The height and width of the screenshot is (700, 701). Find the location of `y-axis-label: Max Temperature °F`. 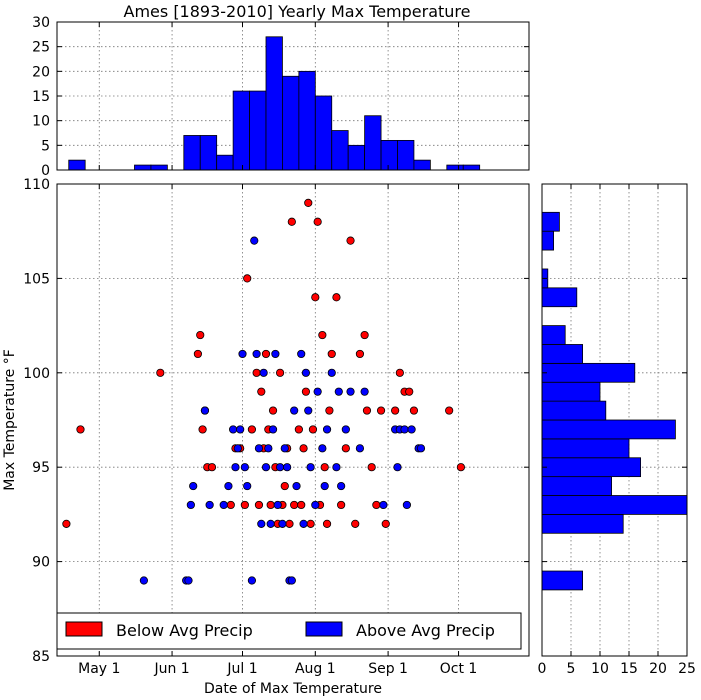

y-axis-label: Max Temperature °F is located at coordinates (10, 420).